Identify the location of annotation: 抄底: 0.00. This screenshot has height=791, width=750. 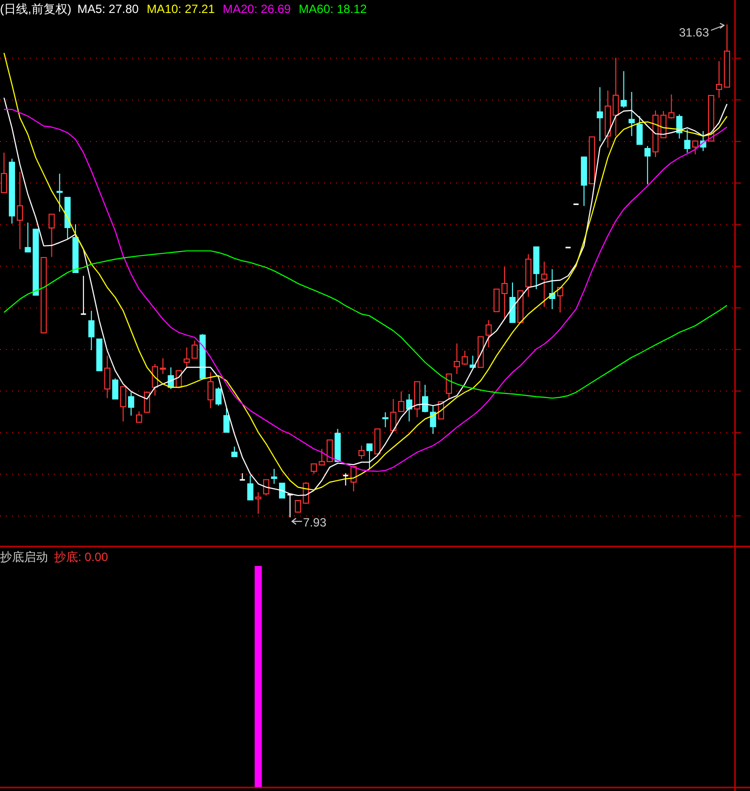
(81, 557).